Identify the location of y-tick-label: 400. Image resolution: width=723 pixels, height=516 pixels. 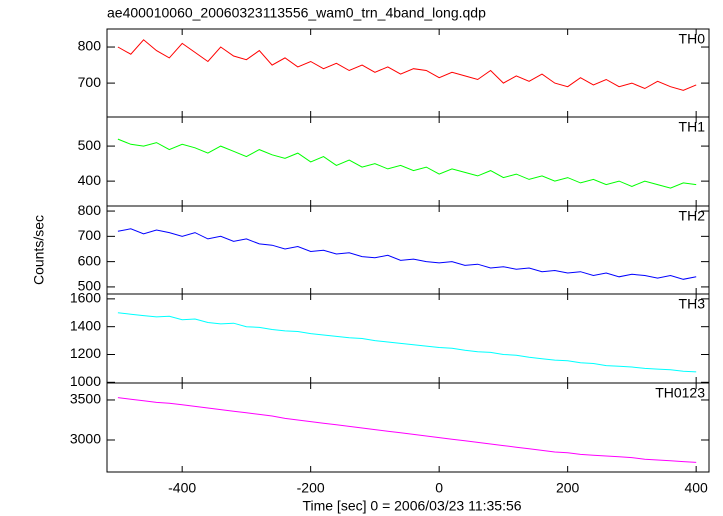
(90, 180).